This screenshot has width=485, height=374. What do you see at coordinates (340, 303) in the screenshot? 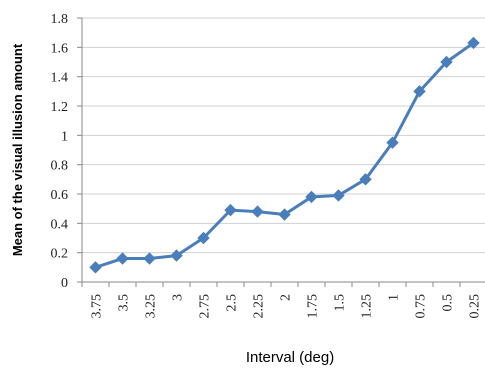
I see `x-tick-label: 1.5` at bounding box center [340, 303].